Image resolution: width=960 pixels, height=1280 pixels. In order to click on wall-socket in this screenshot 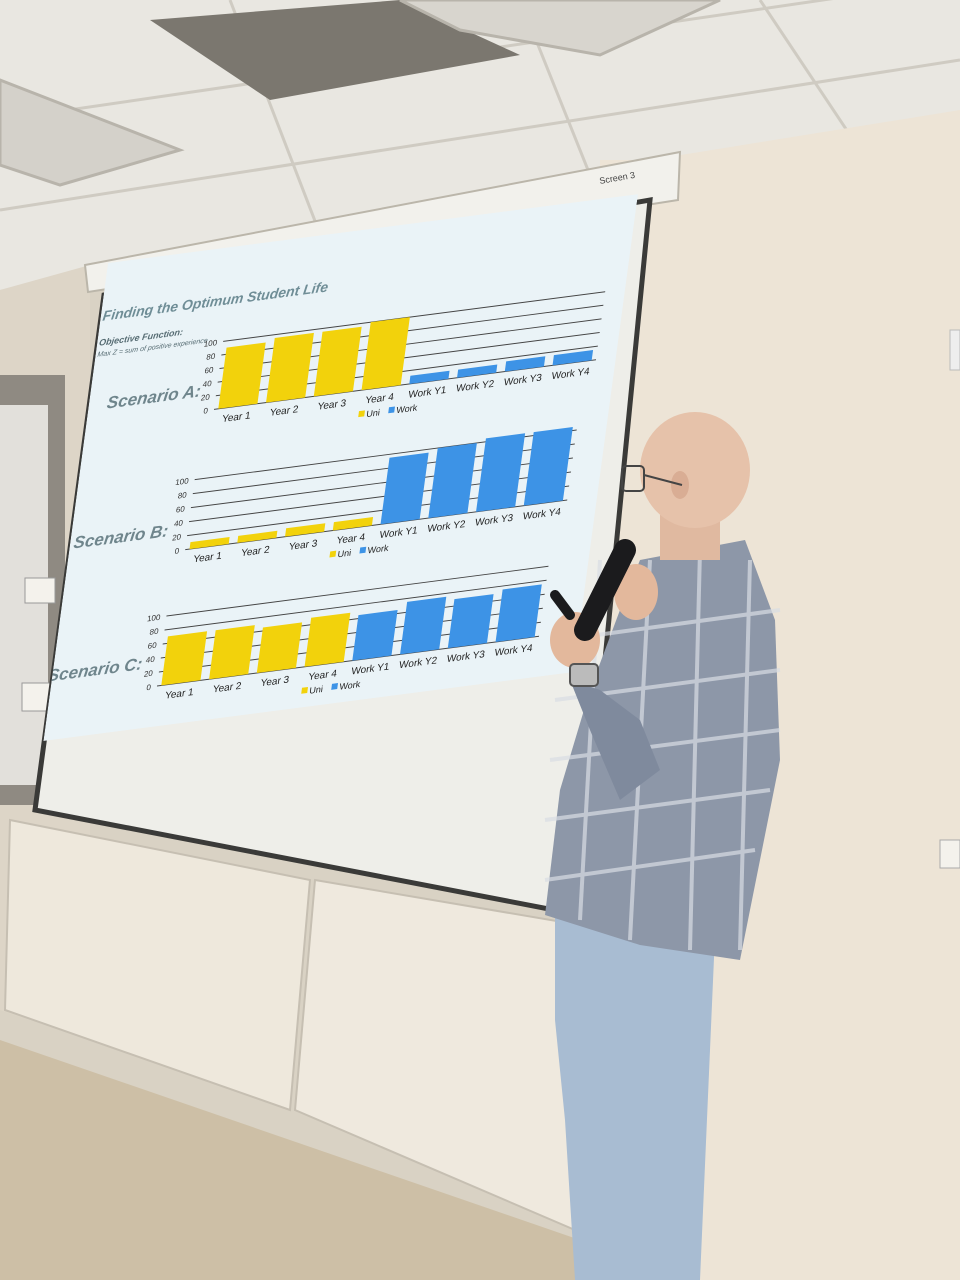, I will do `click(40, 590)`.